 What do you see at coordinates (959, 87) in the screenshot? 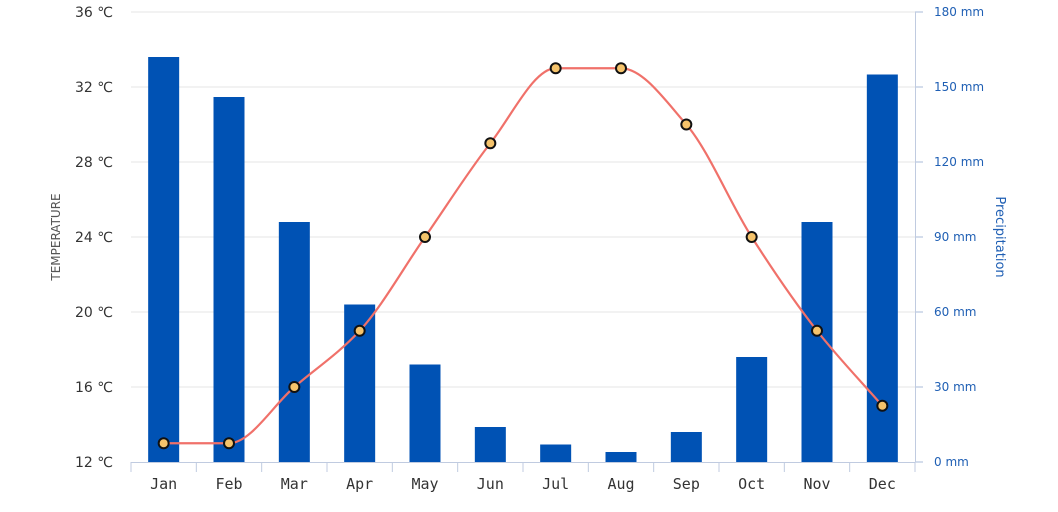
I see `right-tick-label: 150 mm` at bounding box center [959, 87].